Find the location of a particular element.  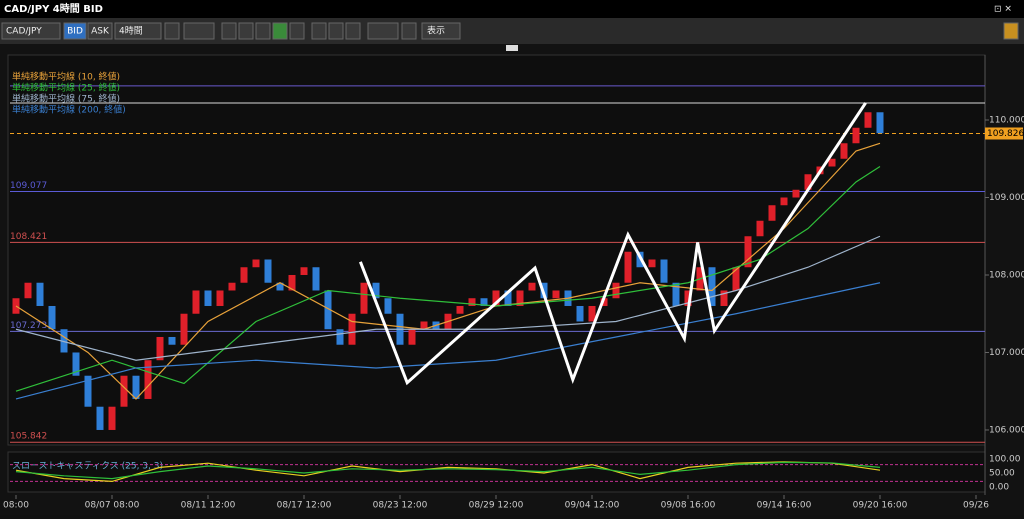

y-tick-label: 107.000 is located at coordinates (1006, 353).